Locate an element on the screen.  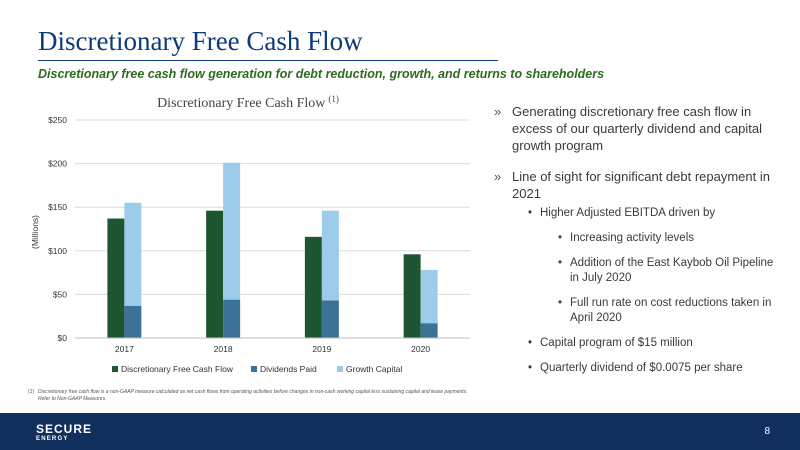
x-tick-label: 2020 is located at coordinates (420, 349).